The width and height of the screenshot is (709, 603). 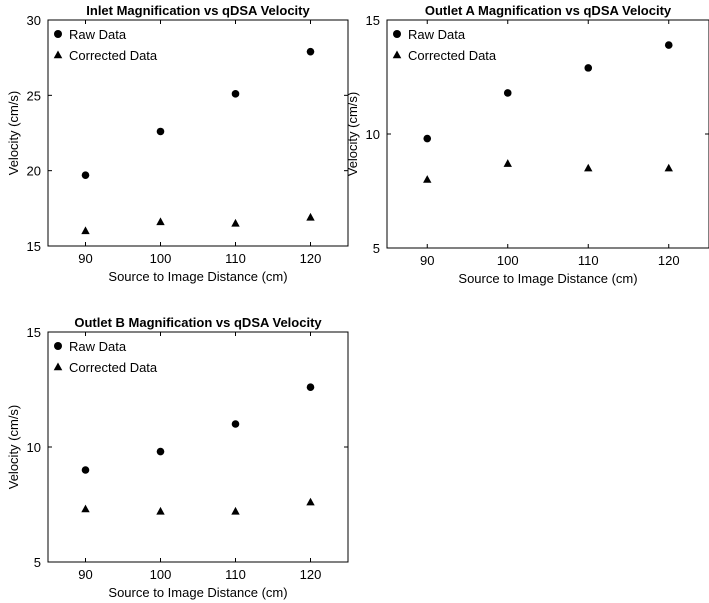 What do you see at coordinates (34, 95) in the screenshot?
I see `y-tick-label: 25` at bounding box center [34, 95].